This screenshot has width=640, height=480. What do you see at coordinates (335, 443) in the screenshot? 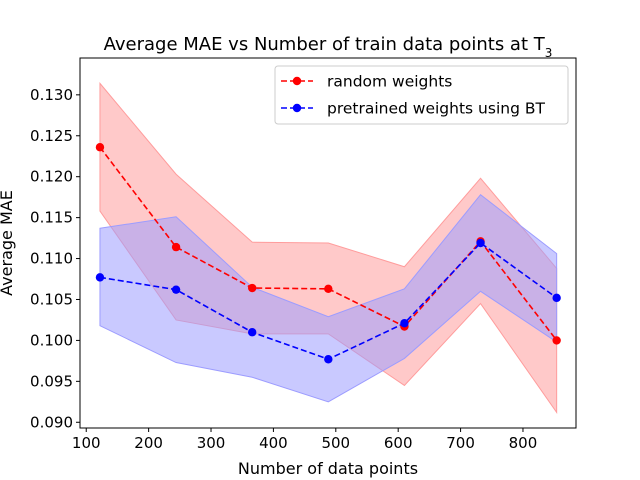
I see `x-tick-label: 500` at bounding box center [335, 443].